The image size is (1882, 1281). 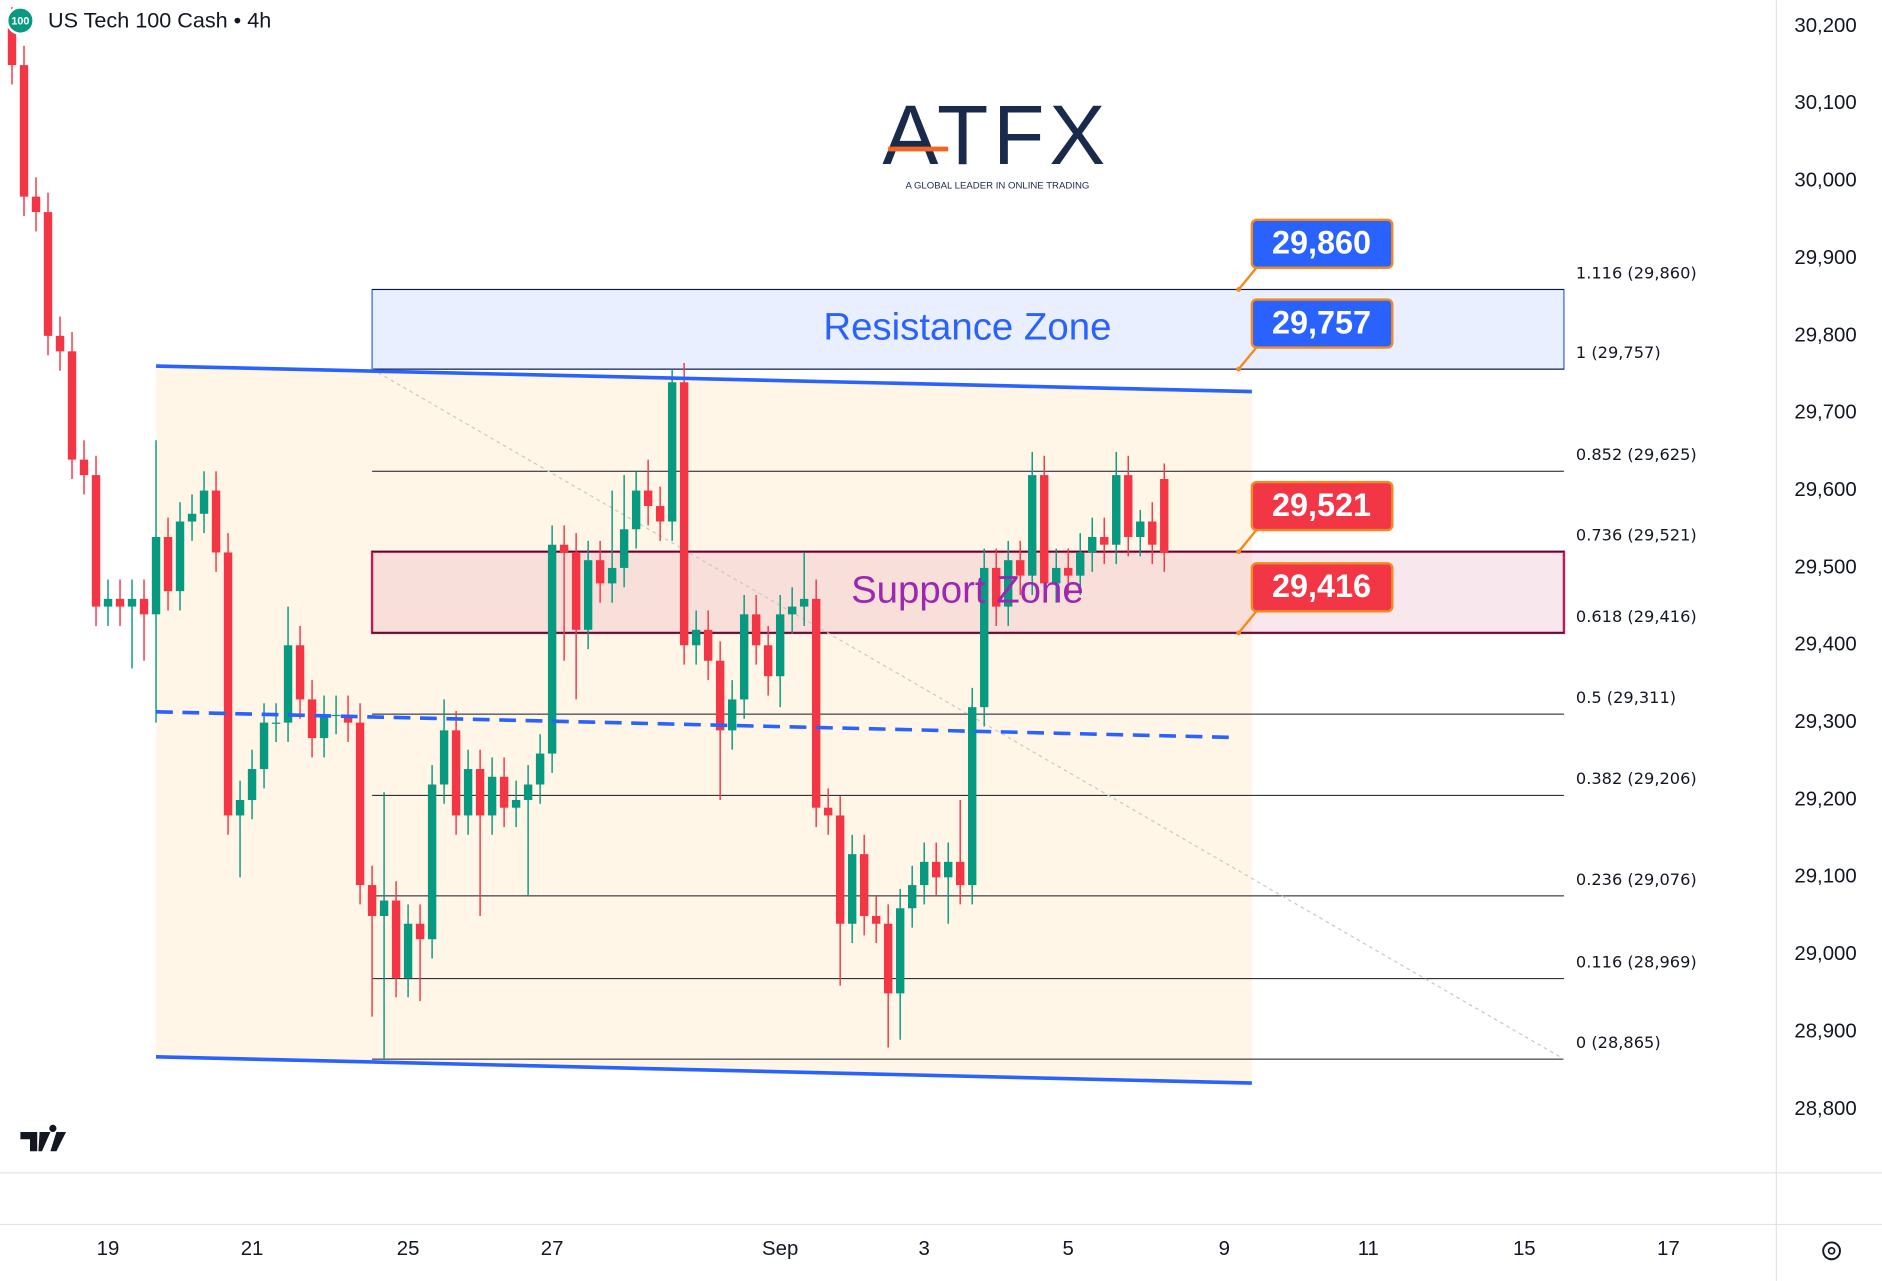 What do you see at coordinates (1825, 103) in the screenshot?
I see `y-tick-label: 30,100` at bounding box center [1825, 103].